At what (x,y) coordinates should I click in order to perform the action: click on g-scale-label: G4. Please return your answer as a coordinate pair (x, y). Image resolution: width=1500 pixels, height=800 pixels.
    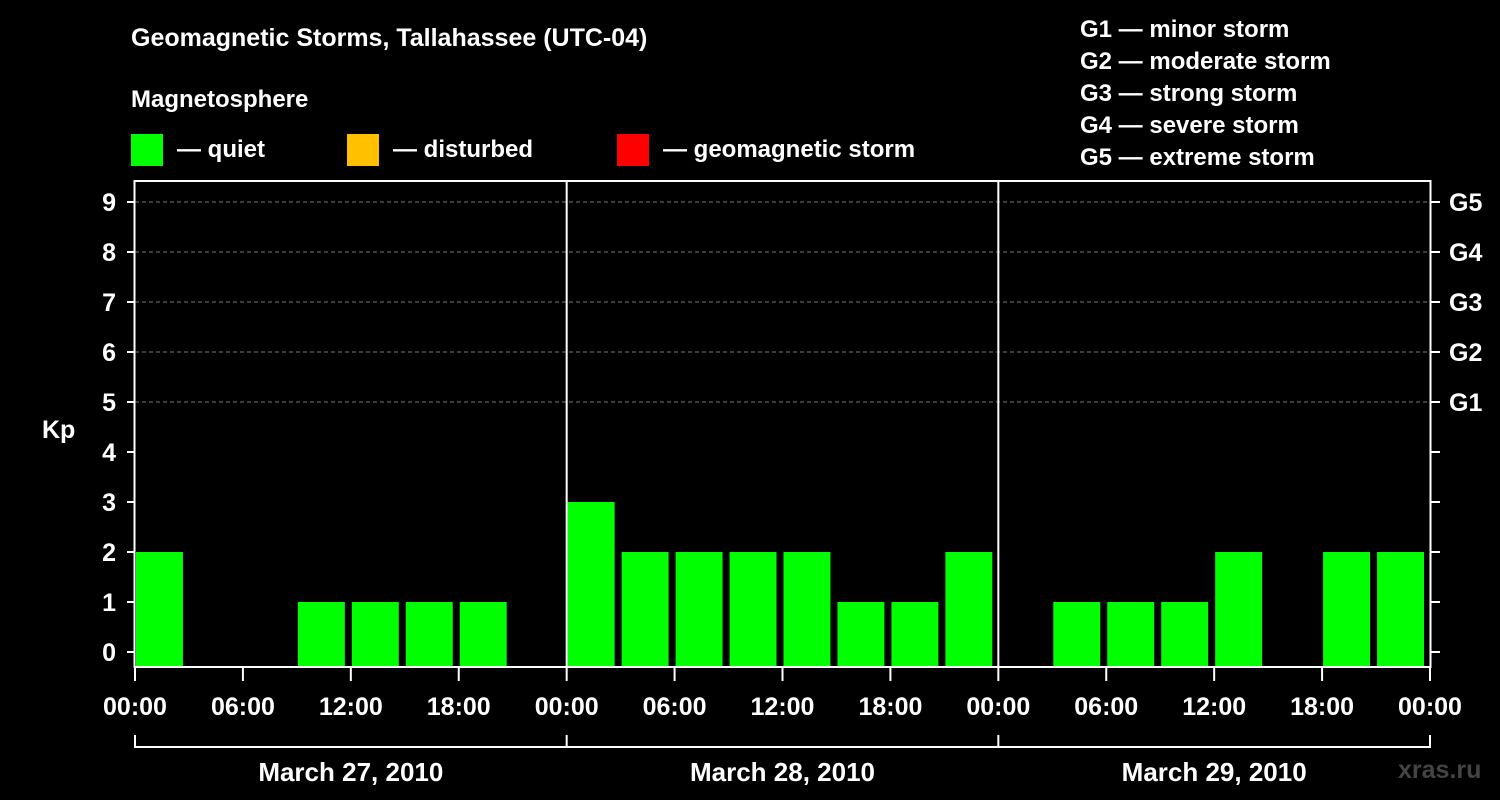
    Looking at the image, I should click on (1465, 253).